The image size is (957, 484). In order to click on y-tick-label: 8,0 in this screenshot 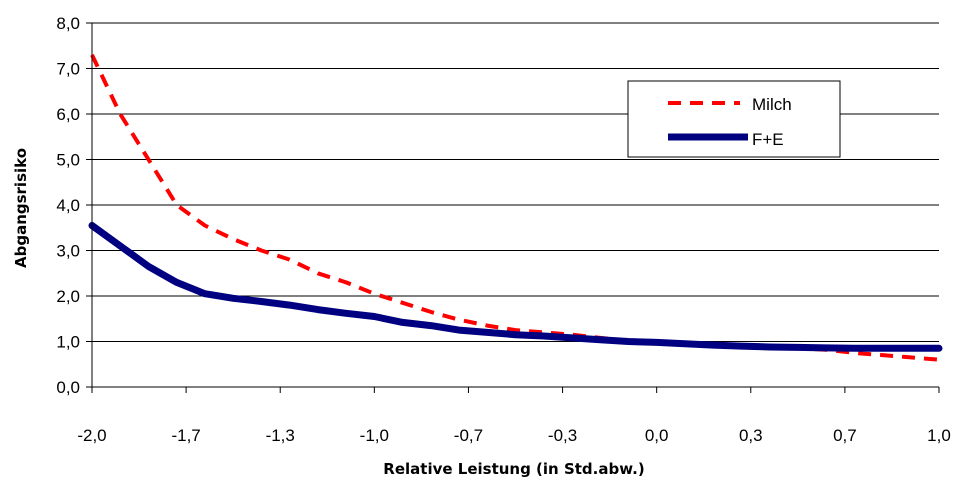, I will do `click(68, 23)`.